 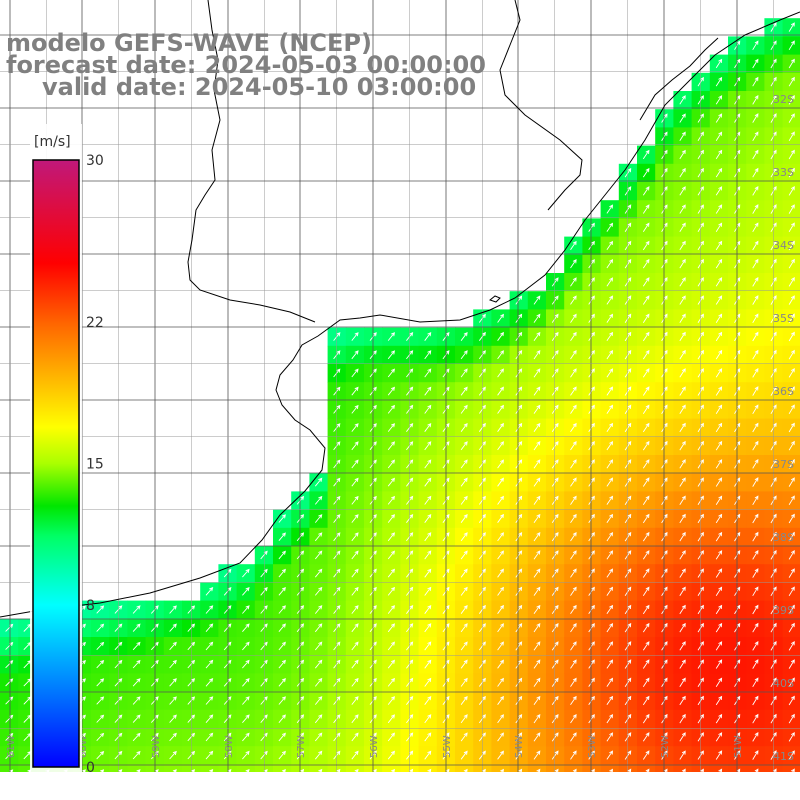 I want to click on lat-label: 33S, so click(x=783, y=172).